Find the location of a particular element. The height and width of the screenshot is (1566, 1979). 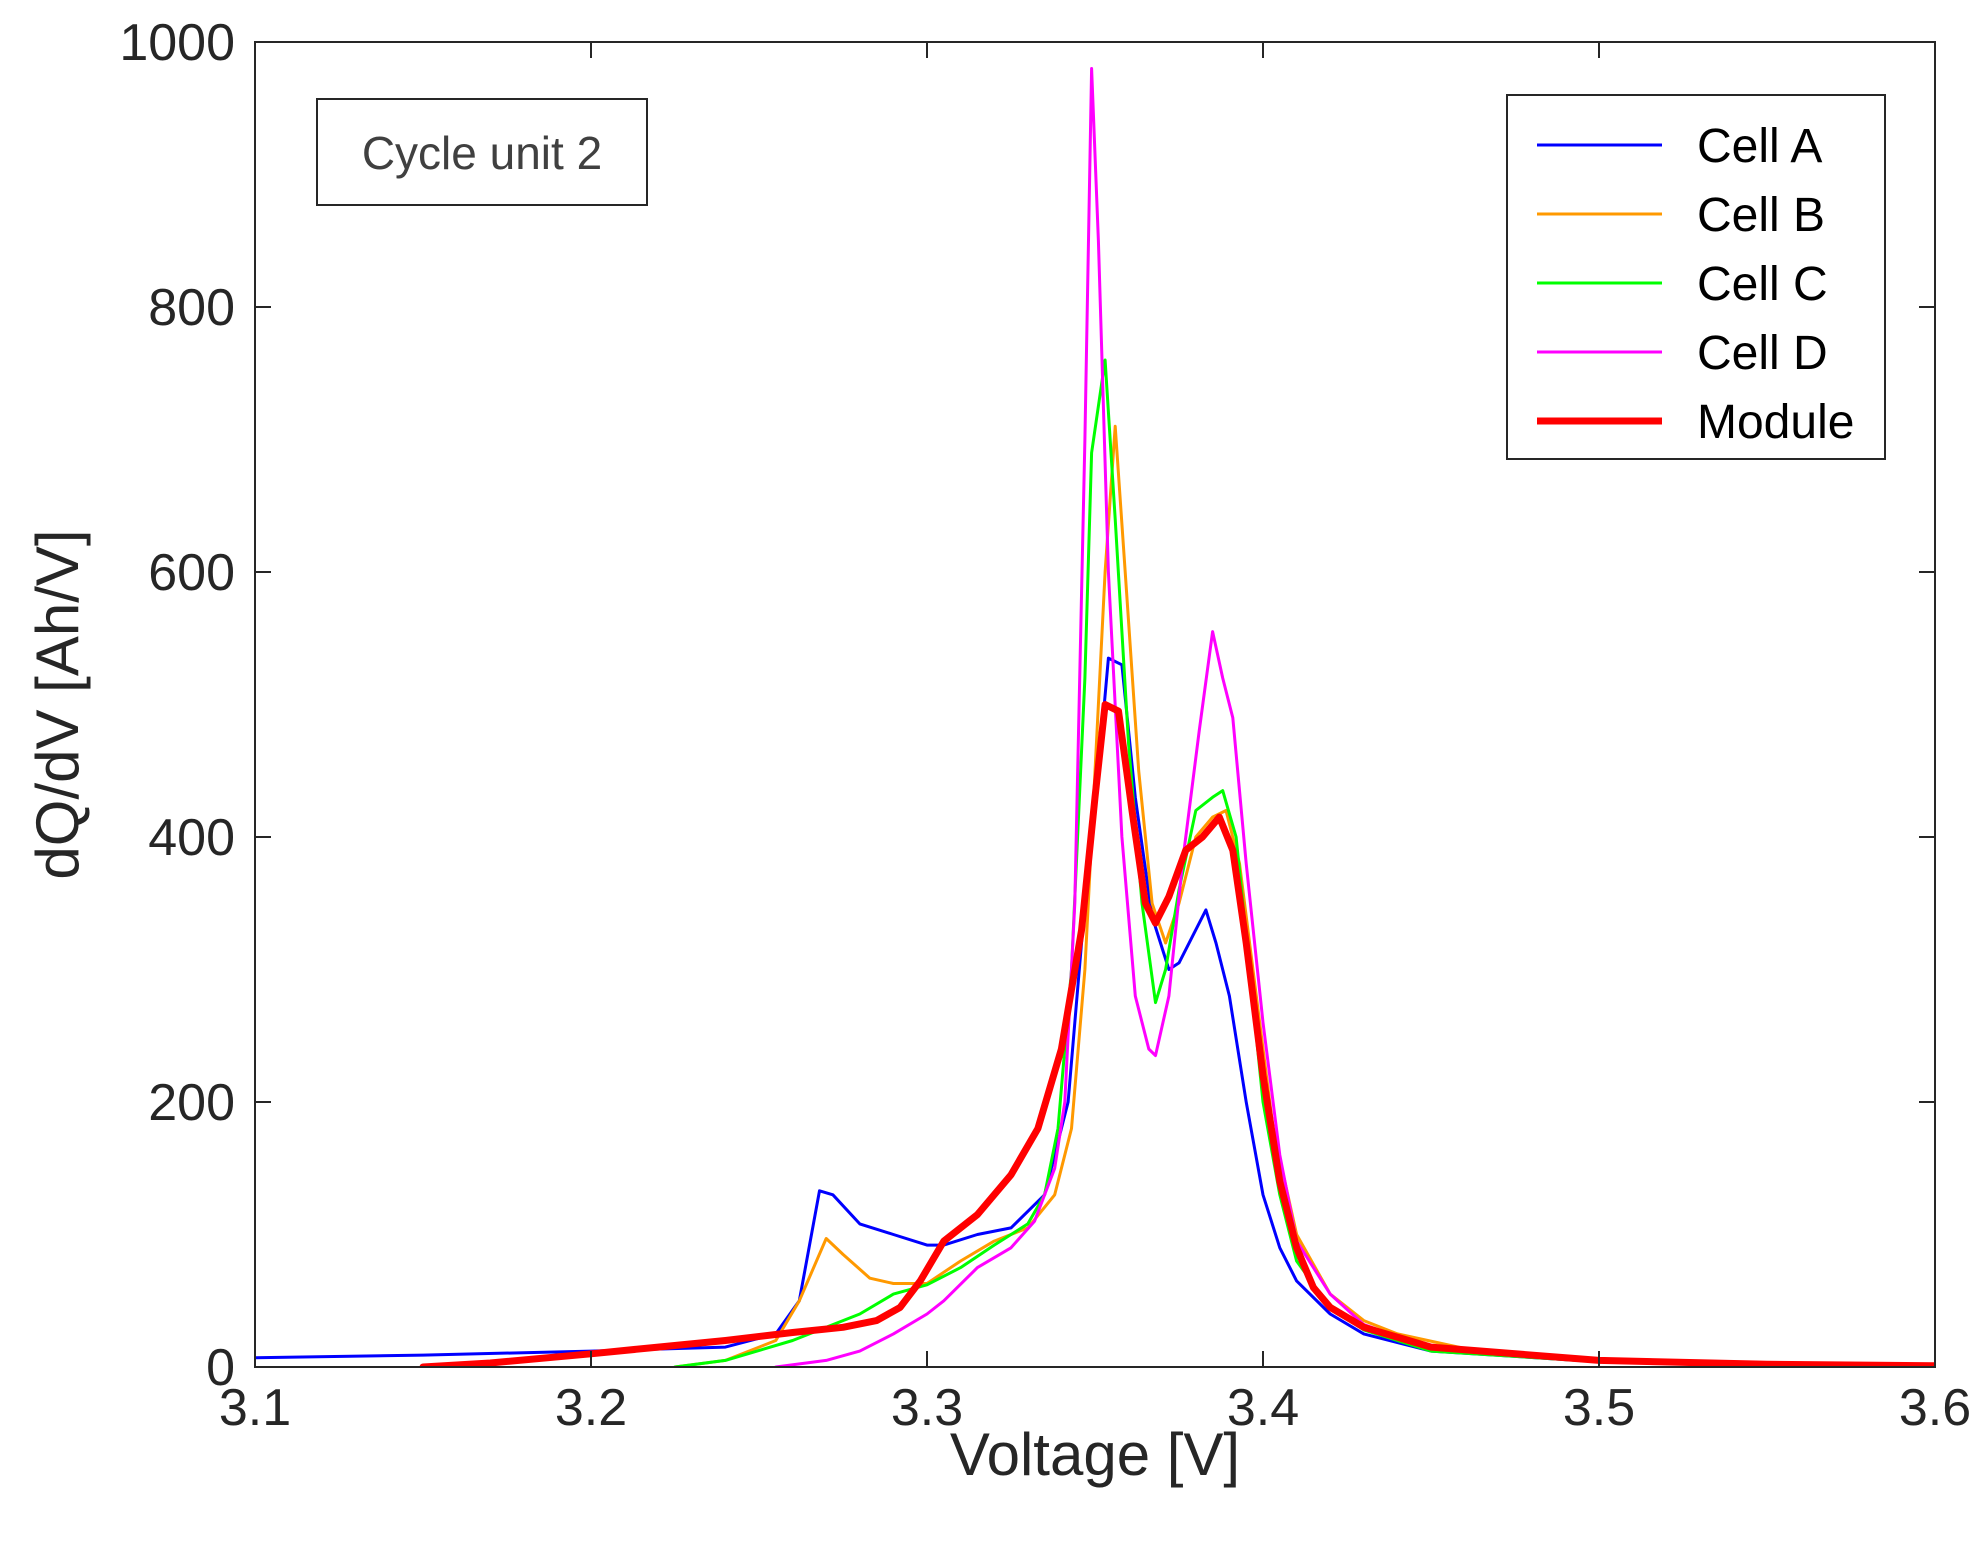

annotation-box: Cycle unit 2 is located at coordinates (482, 152).